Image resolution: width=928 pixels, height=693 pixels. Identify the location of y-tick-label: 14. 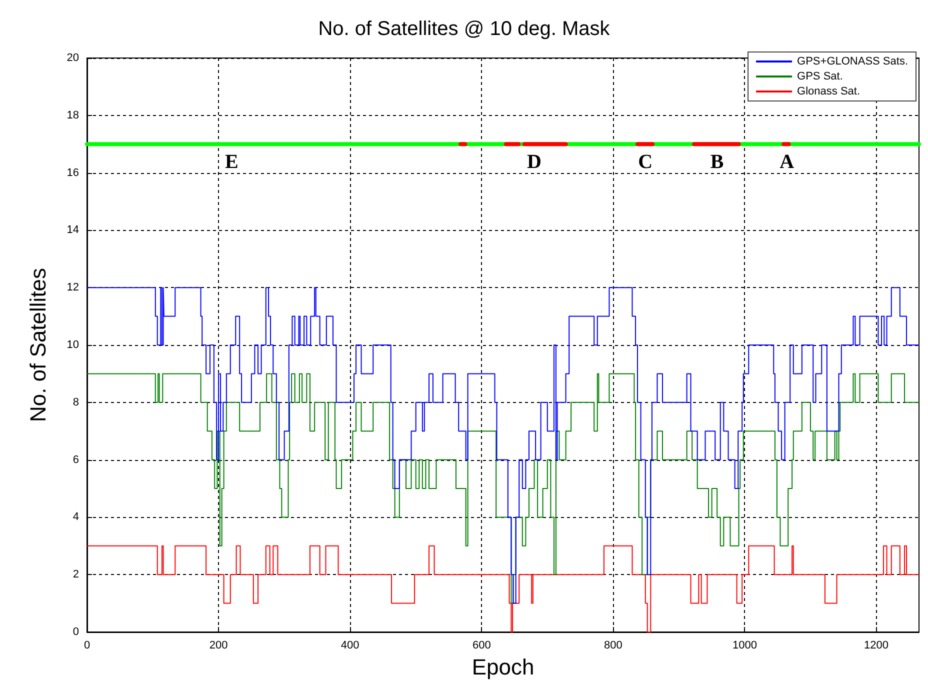
(72, 230).